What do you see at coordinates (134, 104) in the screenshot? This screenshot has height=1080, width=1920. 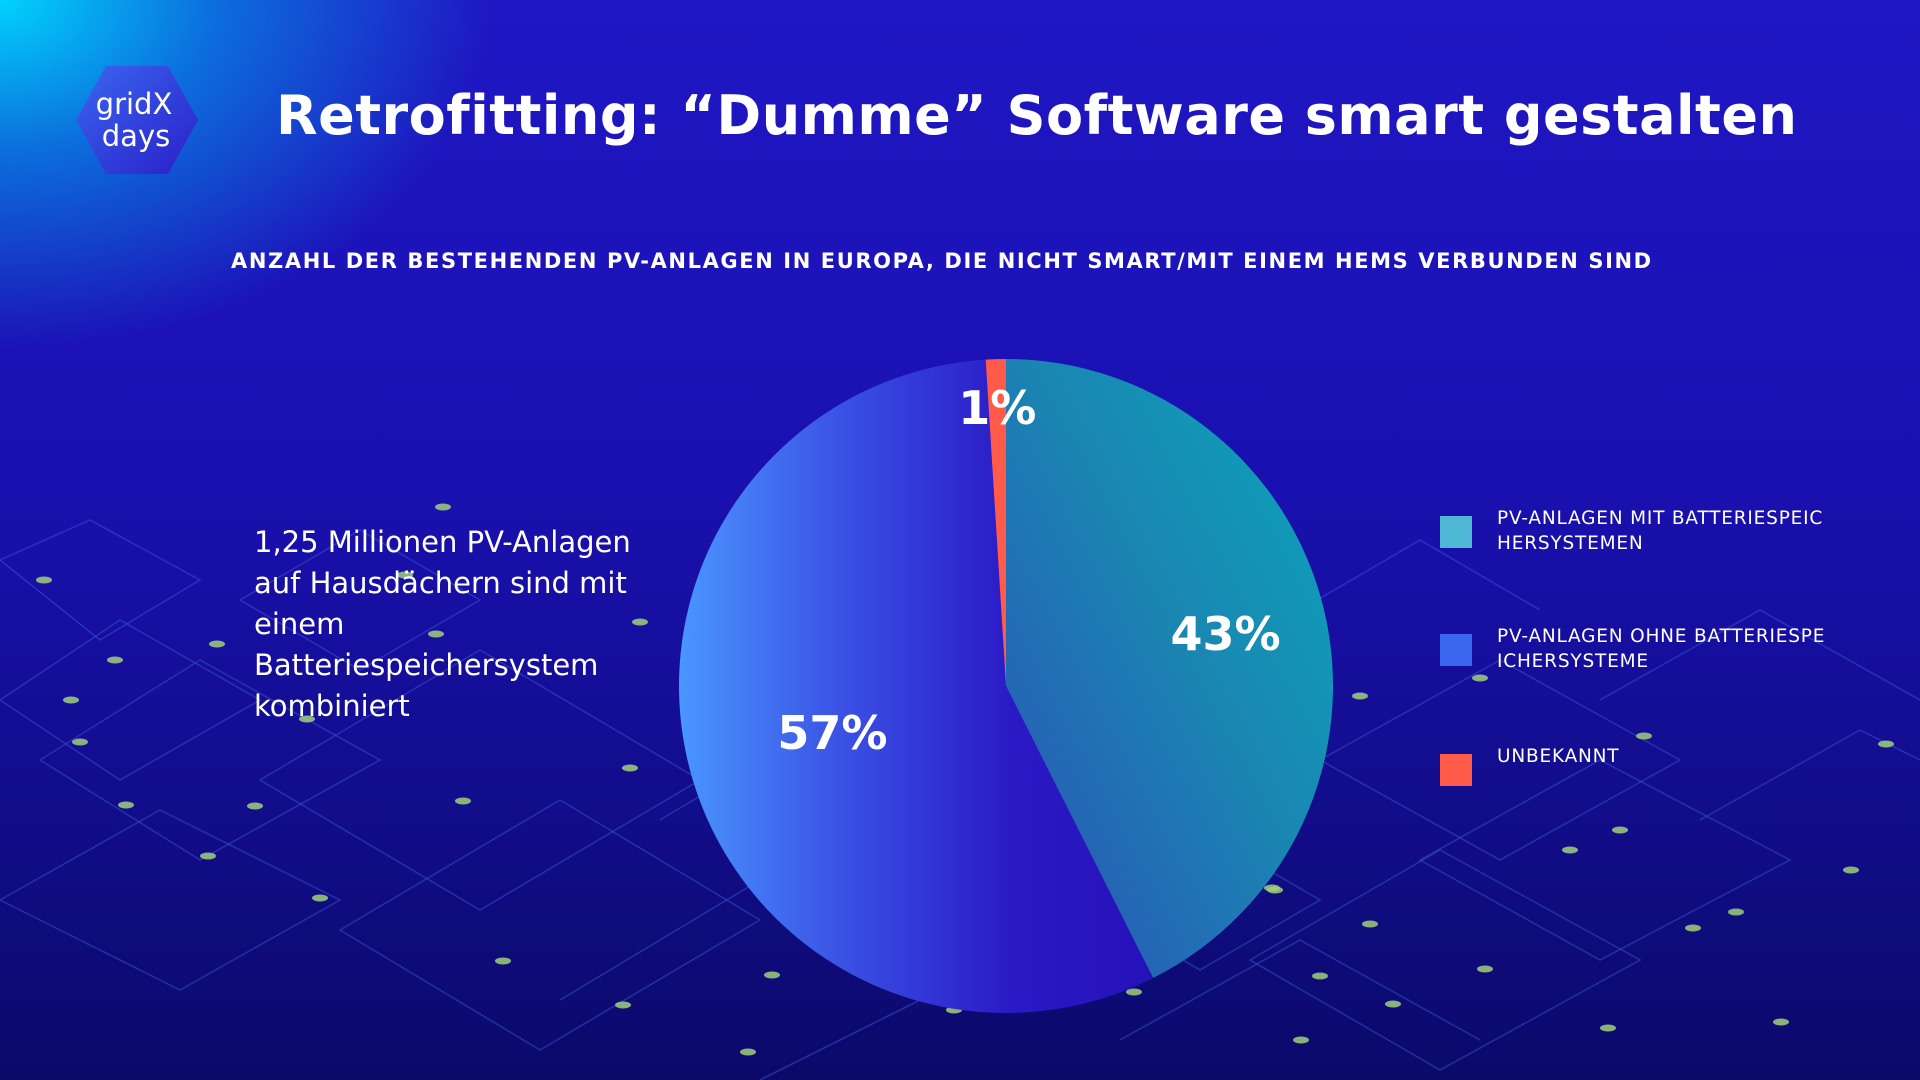 I see `logo-text-top: gridX` at bounding box center [134, 104].